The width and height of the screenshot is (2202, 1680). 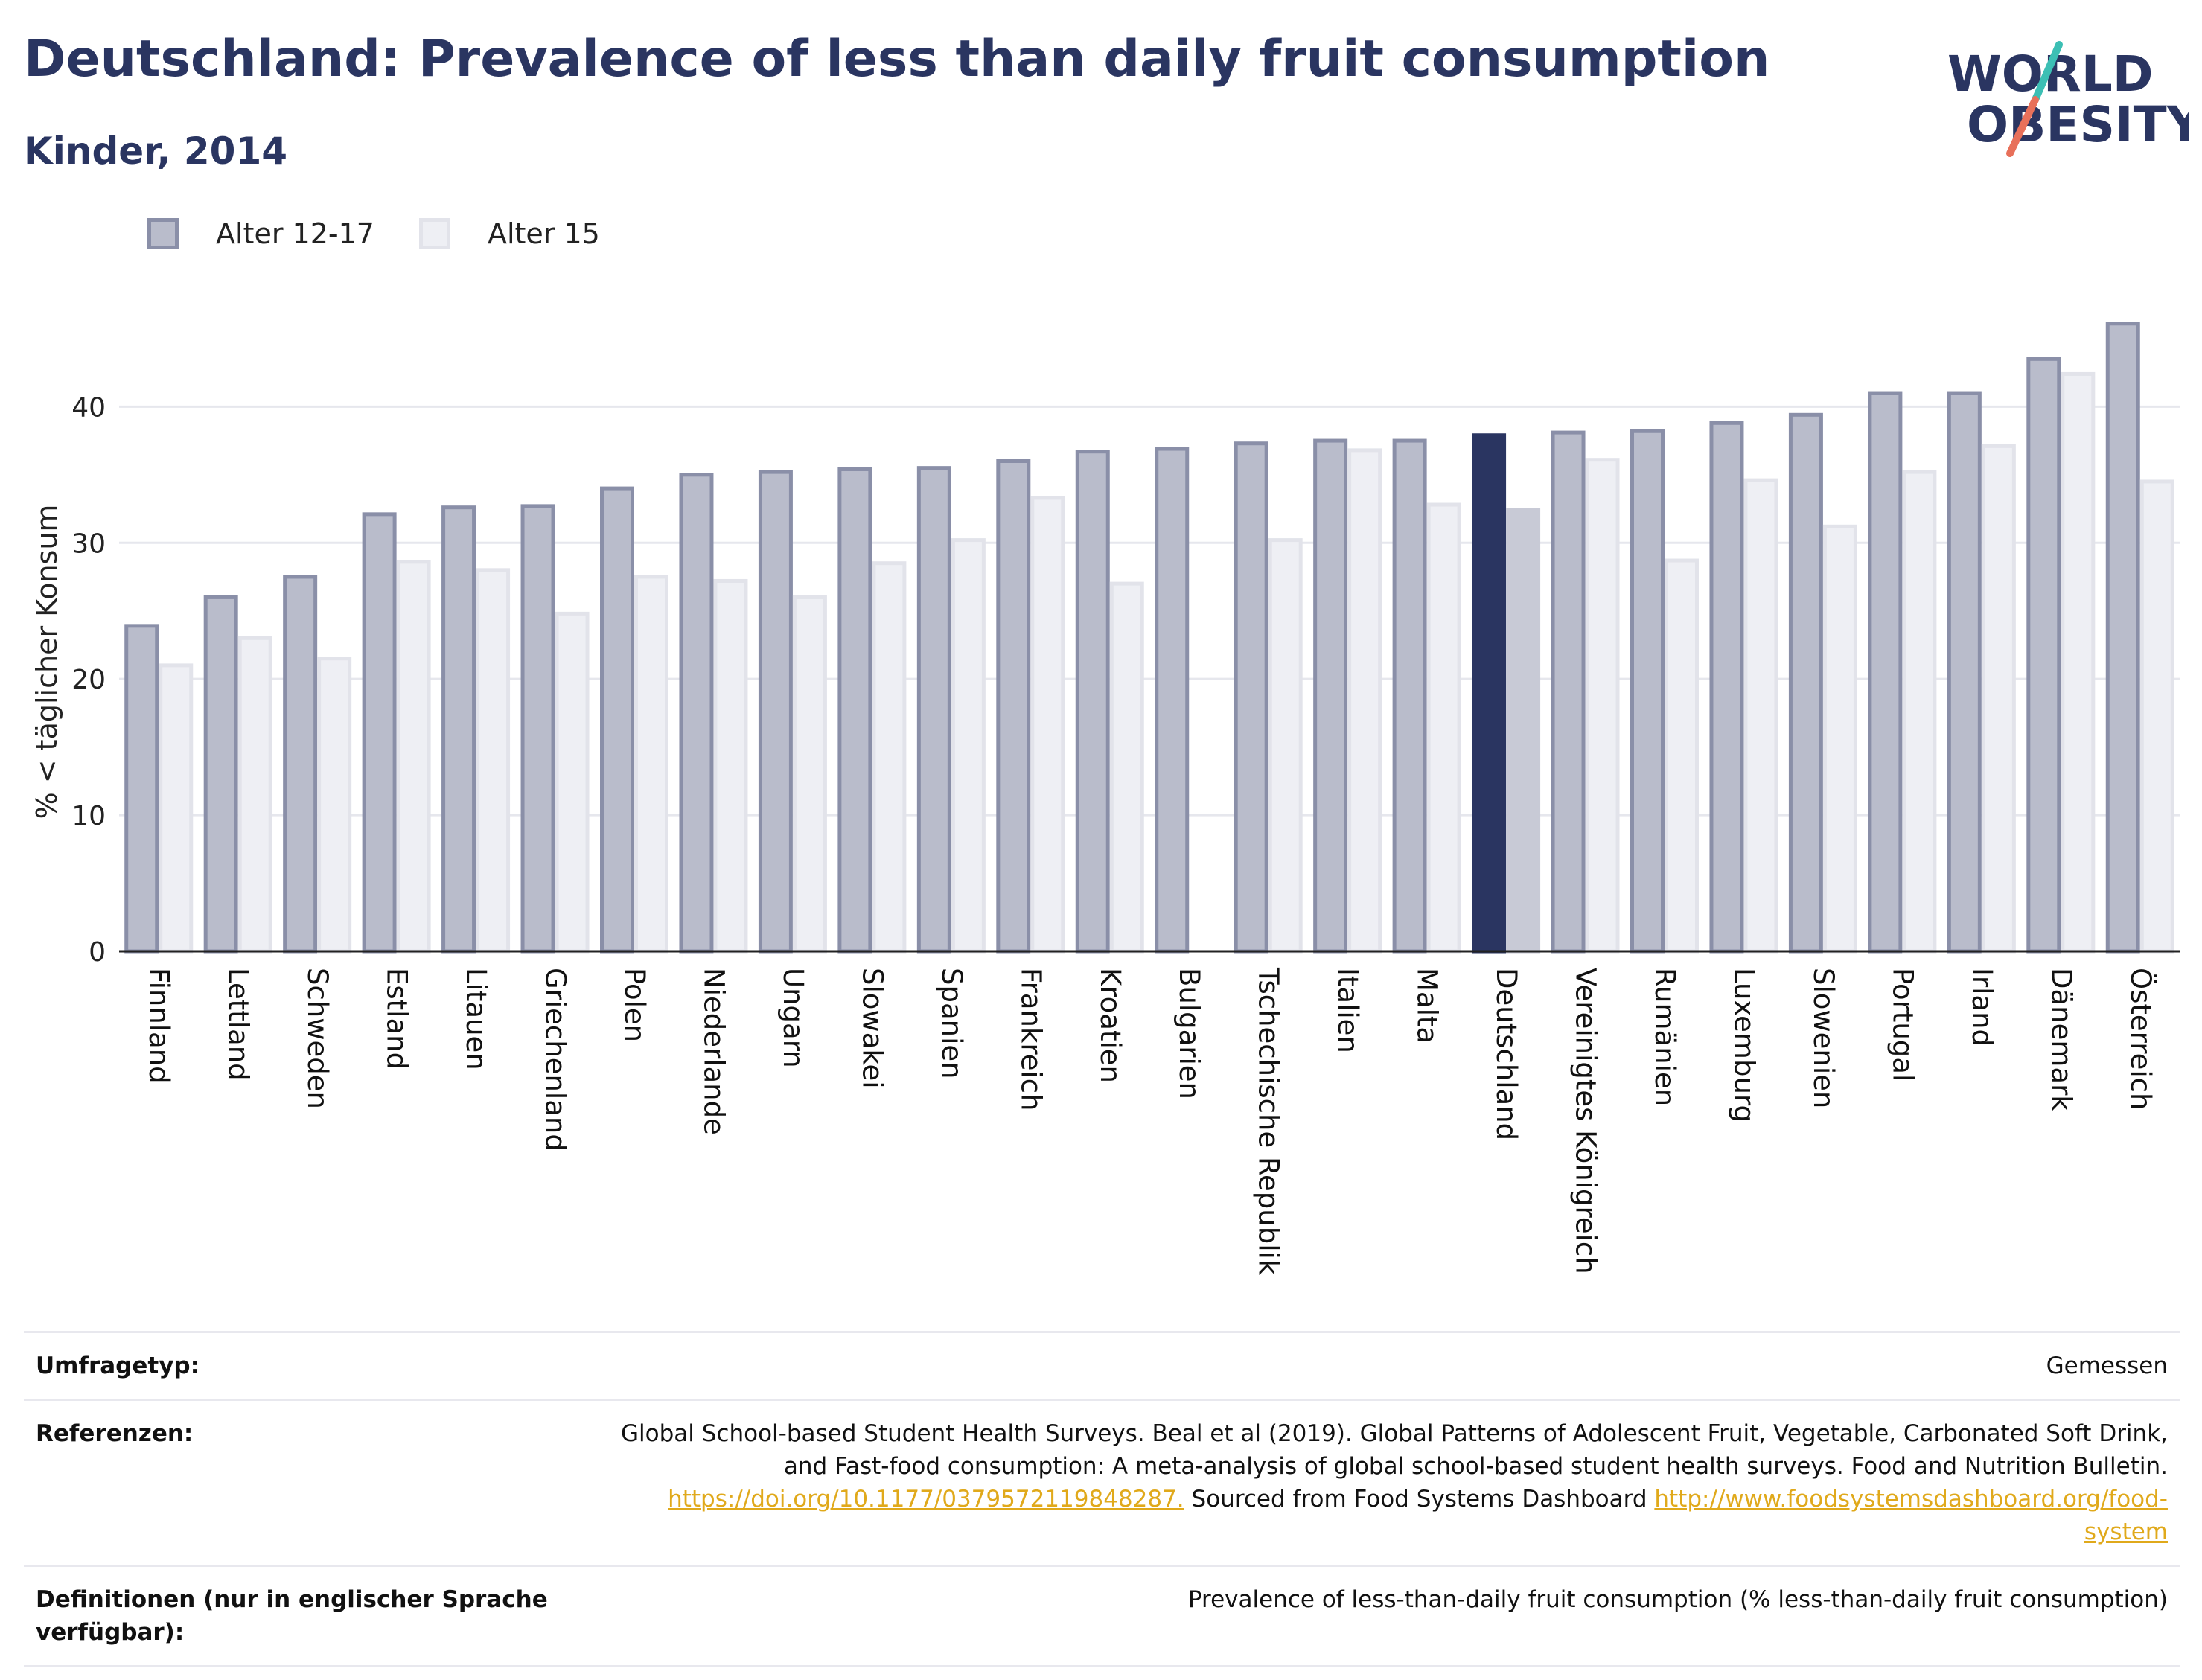 What do you see at coordinates (1427, 1006) in the screenshot?
I see `x-tick-label: Malta` at bounding box center [1427, 1006].